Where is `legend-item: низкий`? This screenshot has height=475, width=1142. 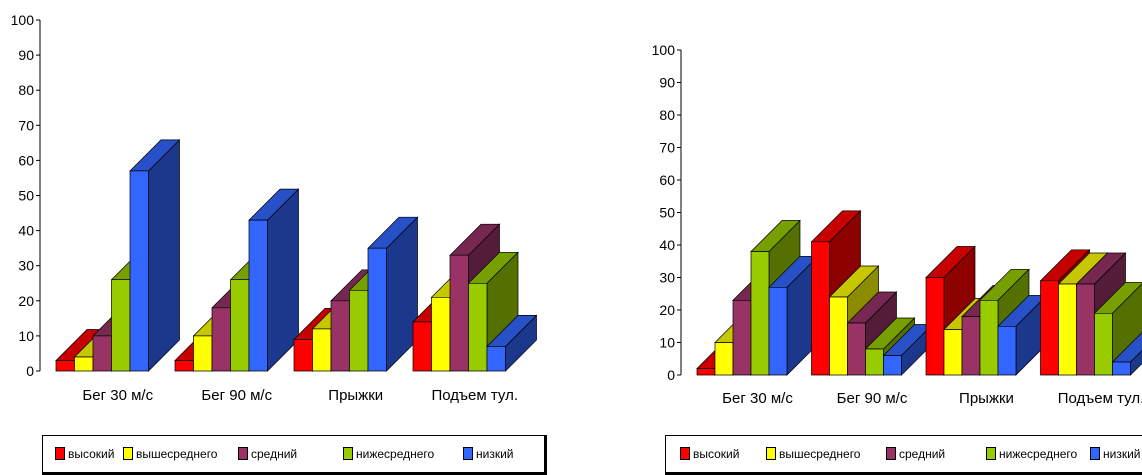
legend-item: низкий is located at coordinates (488, 454).